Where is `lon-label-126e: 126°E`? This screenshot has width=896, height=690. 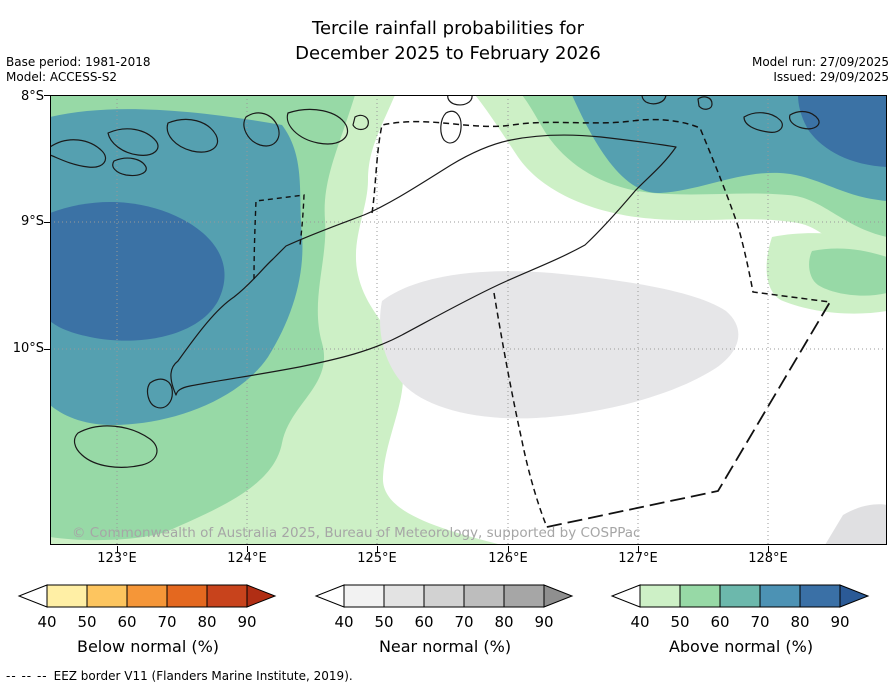
lon-label-126e: 126°E is located at coordinates (508, 558).